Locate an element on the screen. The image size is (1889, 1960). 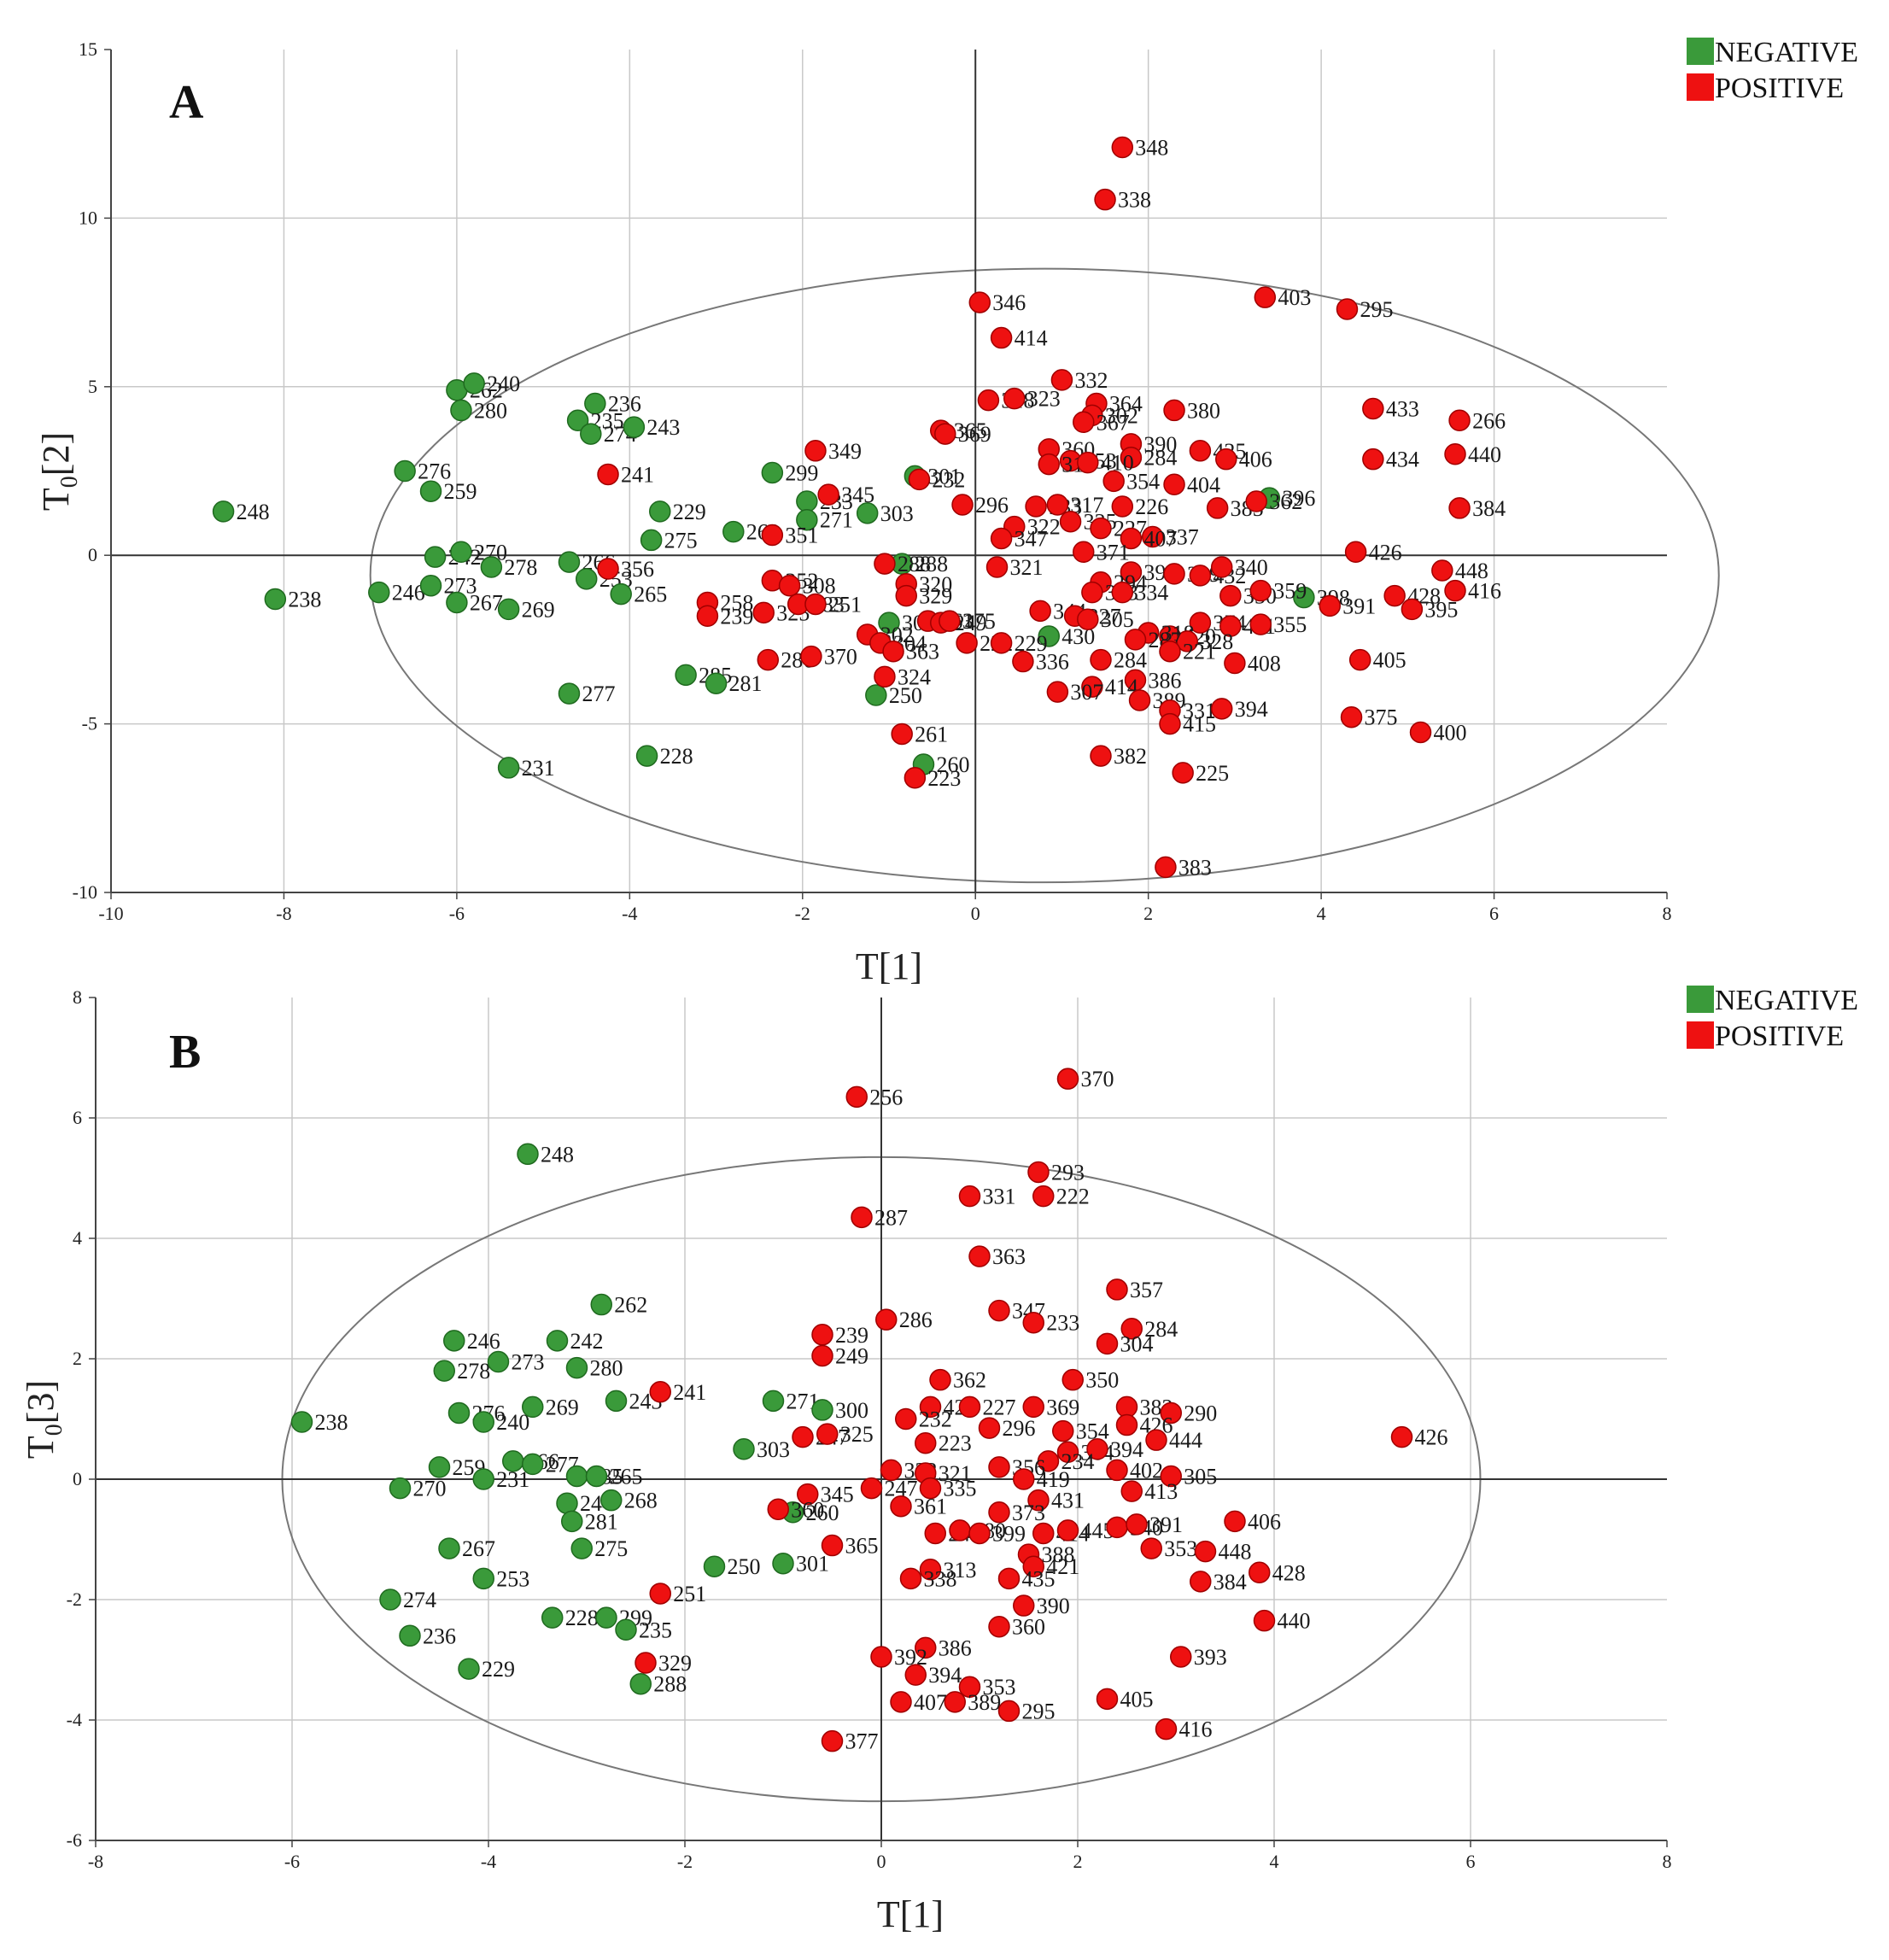
panel-a-y-tick-label: 0 is located at coordinates (93, 554).